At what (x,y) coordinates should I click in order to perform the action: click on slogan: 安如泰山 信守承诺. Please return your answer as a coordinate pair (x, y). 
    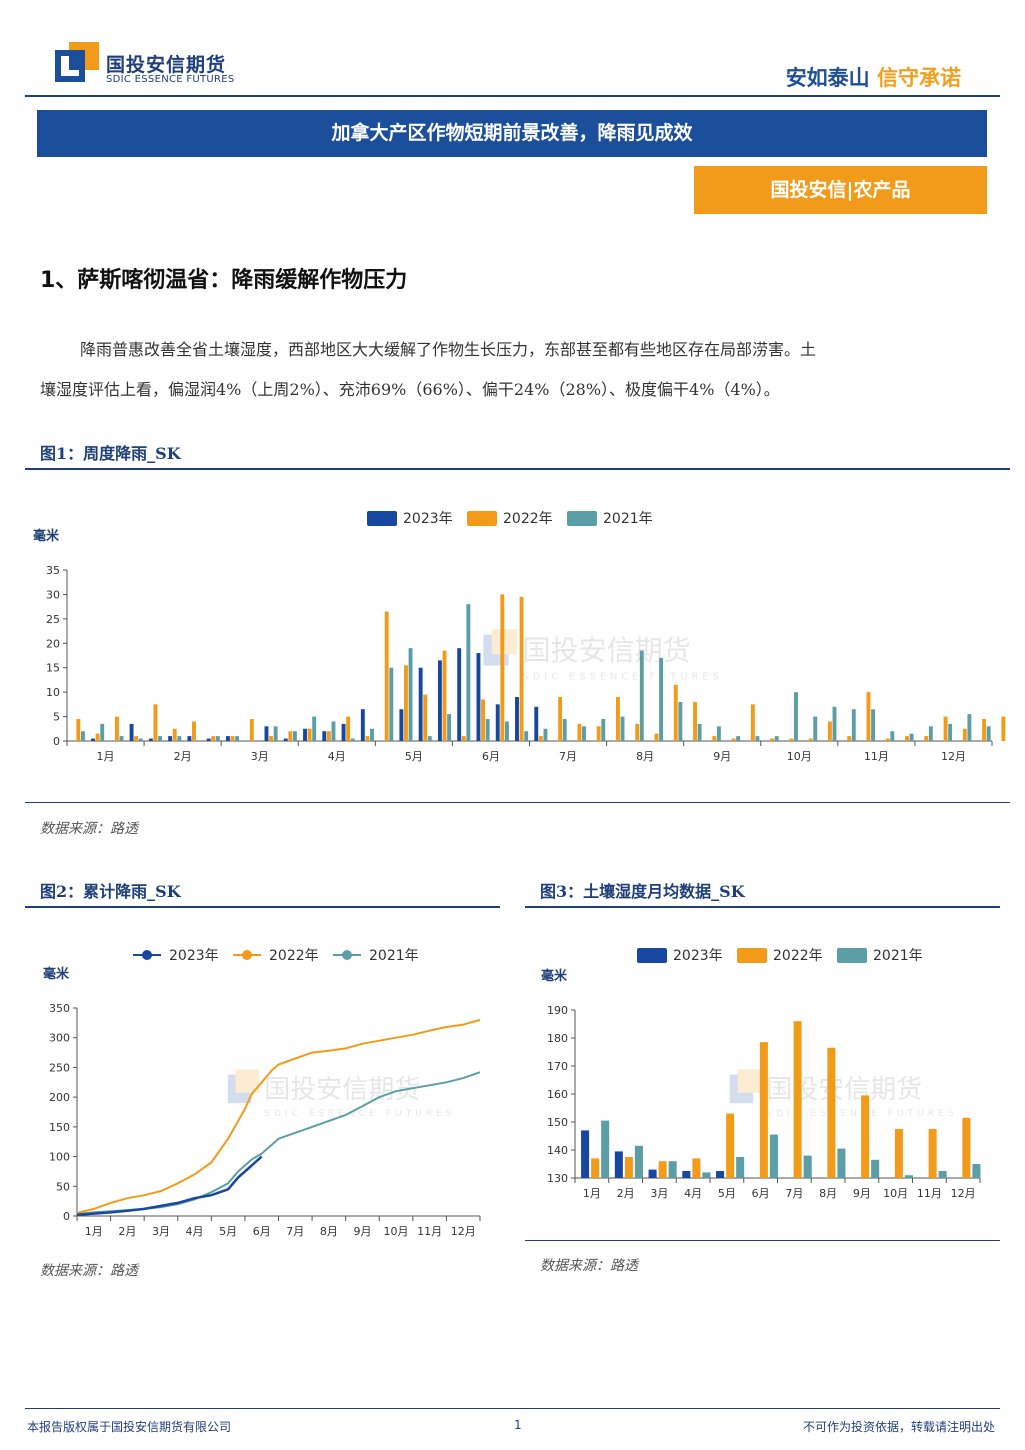
    Looking at the image, I should click on (873, 77).